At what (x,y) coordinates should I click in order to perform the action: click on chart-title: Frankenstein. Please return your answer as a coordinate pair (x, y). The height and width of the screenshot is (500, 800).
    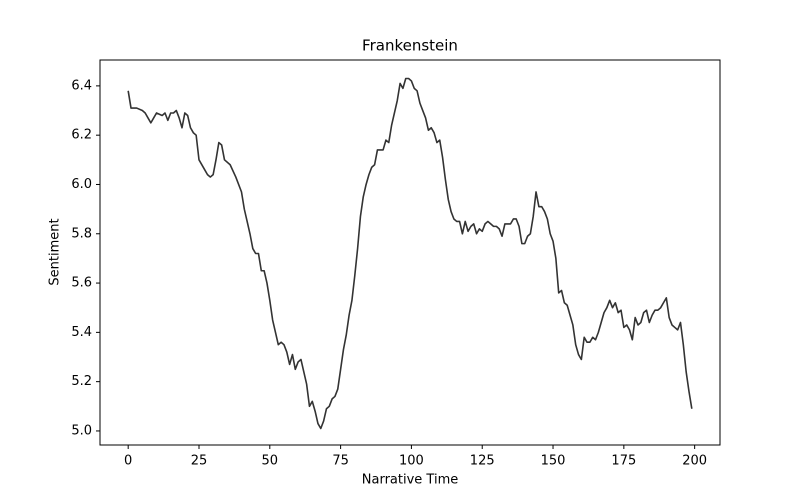
    Looking at the image, I should click on (410, 46).